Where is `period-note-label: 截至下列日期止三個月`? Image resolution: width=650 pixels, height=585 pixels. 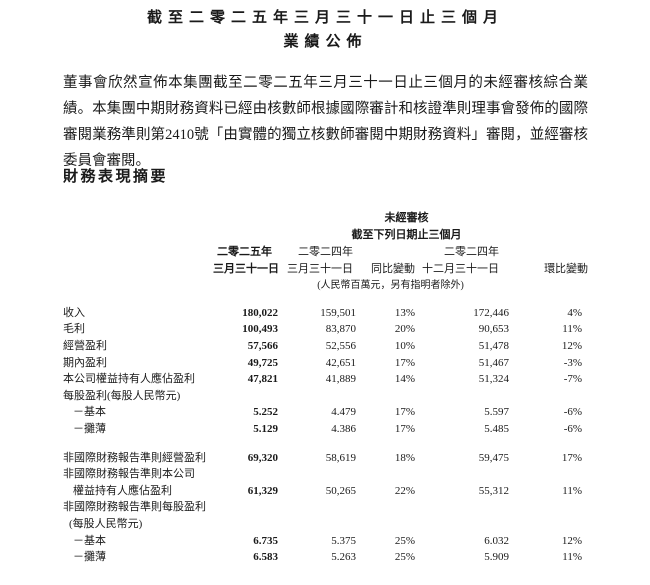
period-note-label: 截至下列日期止三個月 is located at coordinates (406, 235).